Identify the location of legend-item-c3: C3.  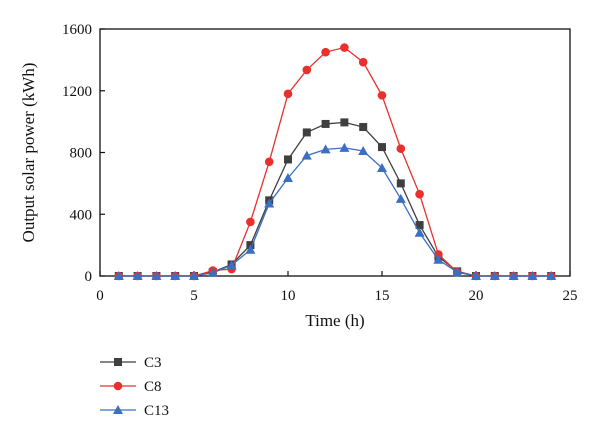
(131, 363).